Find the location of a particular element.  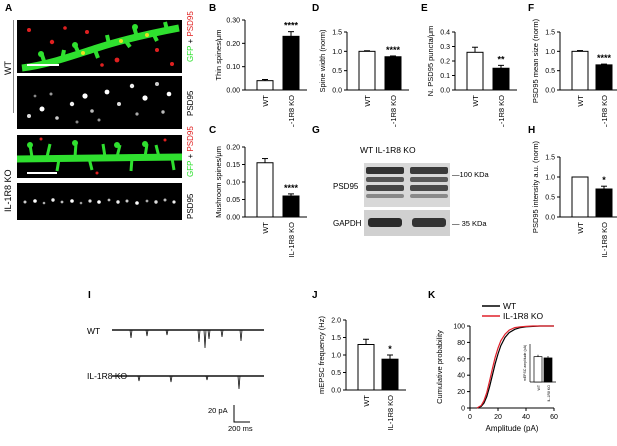

micrograph-ko-gfp is located at coordinates (99, 156).